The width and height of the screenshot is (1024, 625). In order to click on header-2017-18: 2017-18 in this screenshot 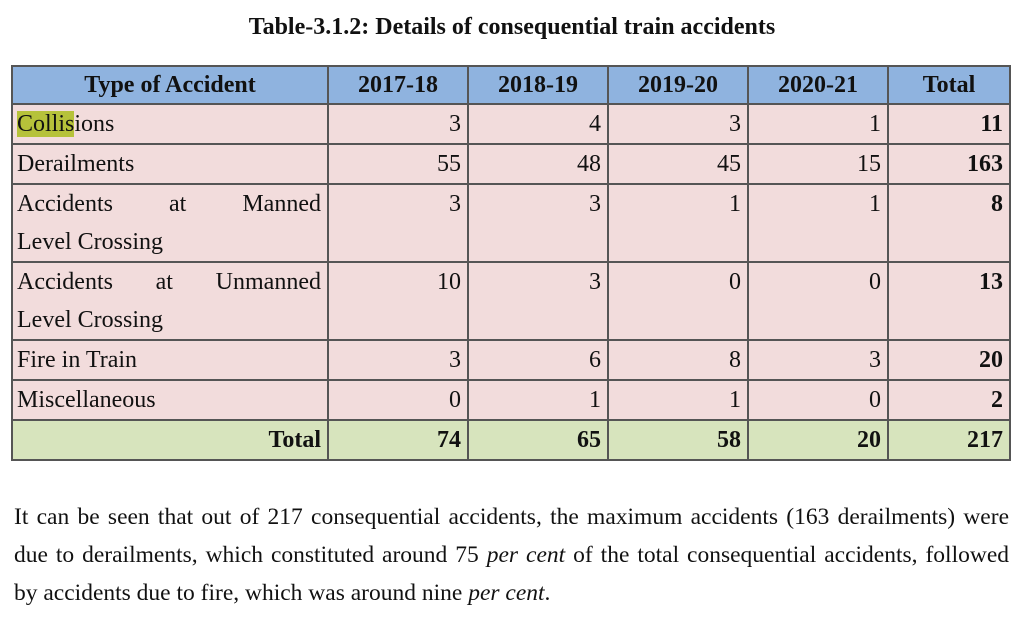, I will do `click(398, 85)`.